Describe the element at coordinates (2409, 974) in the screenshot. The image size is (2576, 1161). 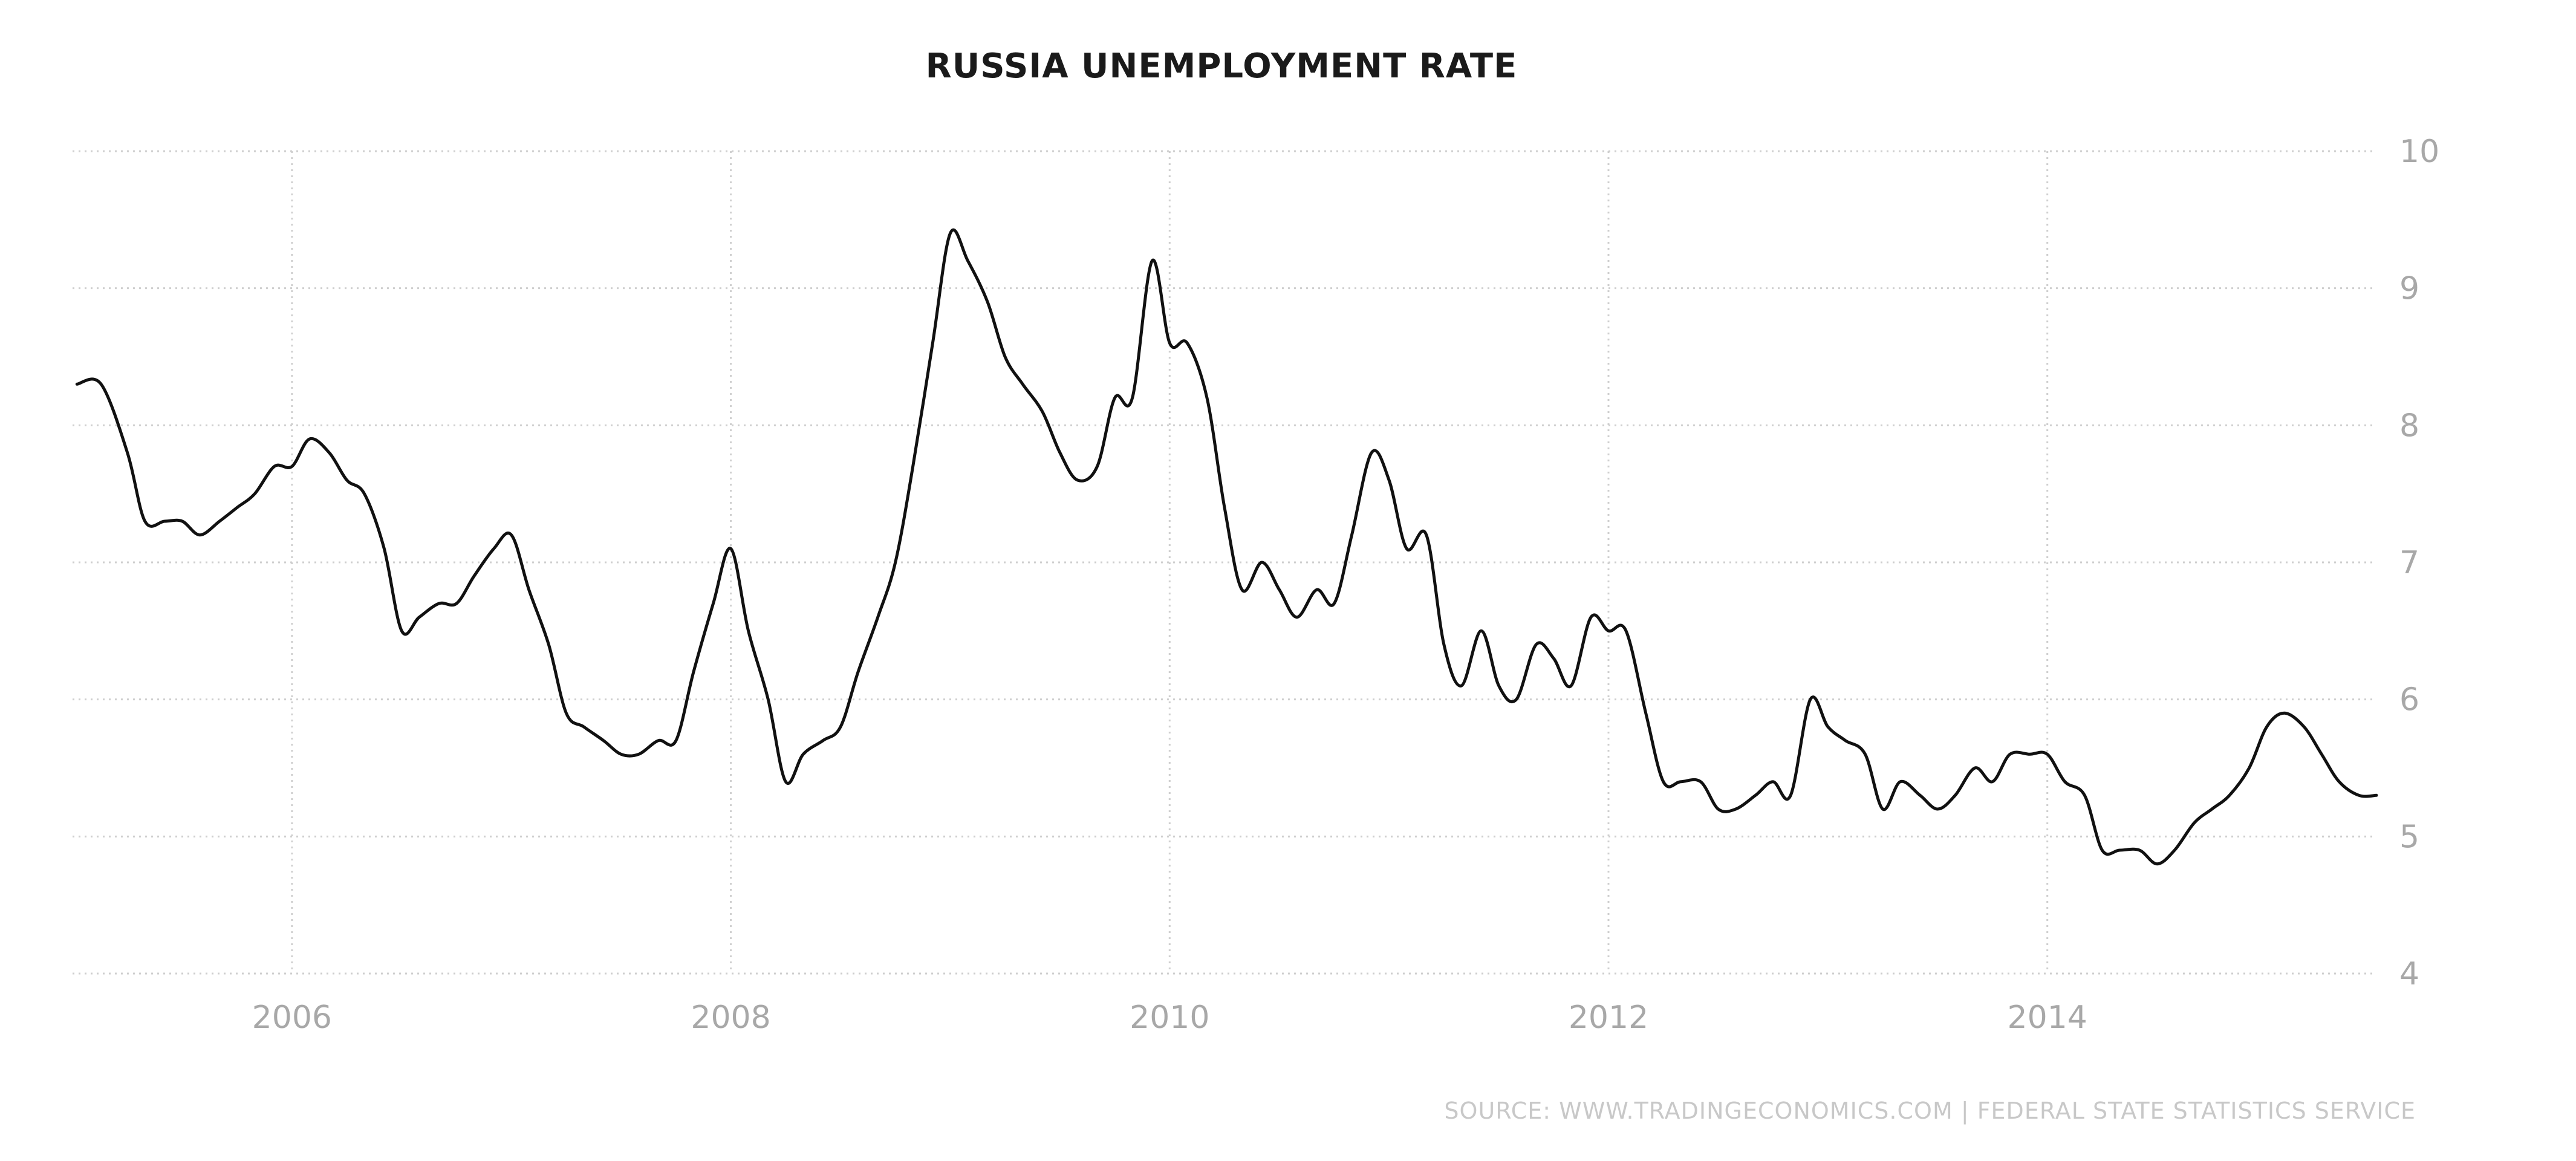
I see `y-tick-label: 4` at that location.